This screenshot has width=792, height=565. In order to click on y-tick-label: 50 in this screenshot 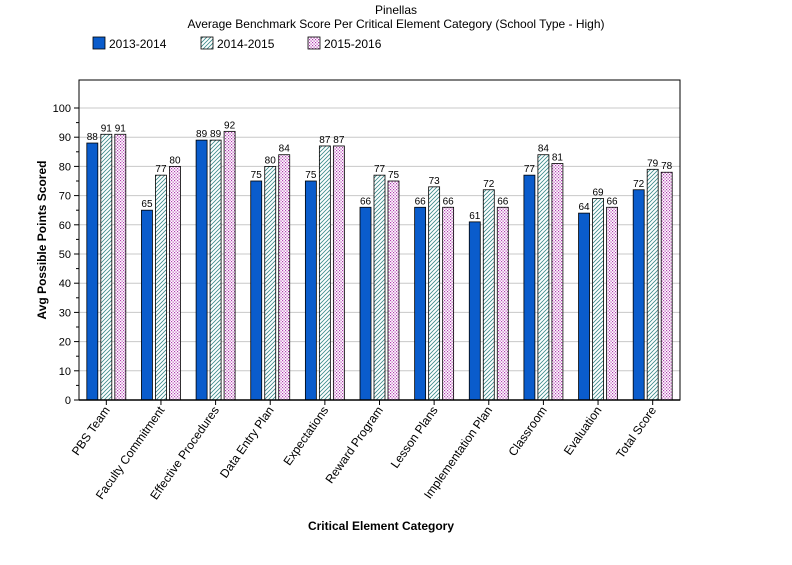, I will do `click(65, 255)`.